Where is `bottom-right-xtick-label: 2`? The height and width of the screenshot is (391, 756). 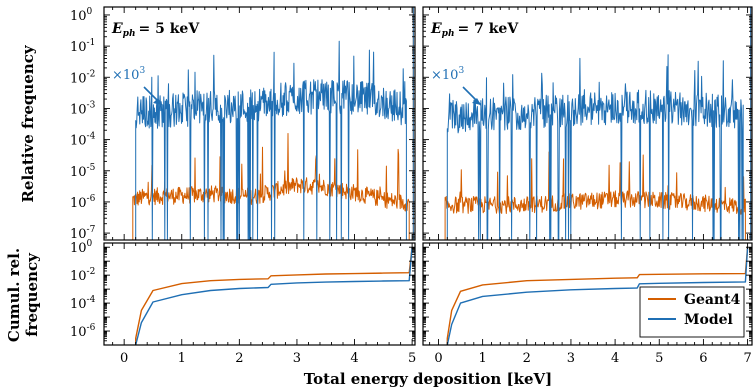
bottom-right-xtick-label: 2 is located at coordinates (527, 358).